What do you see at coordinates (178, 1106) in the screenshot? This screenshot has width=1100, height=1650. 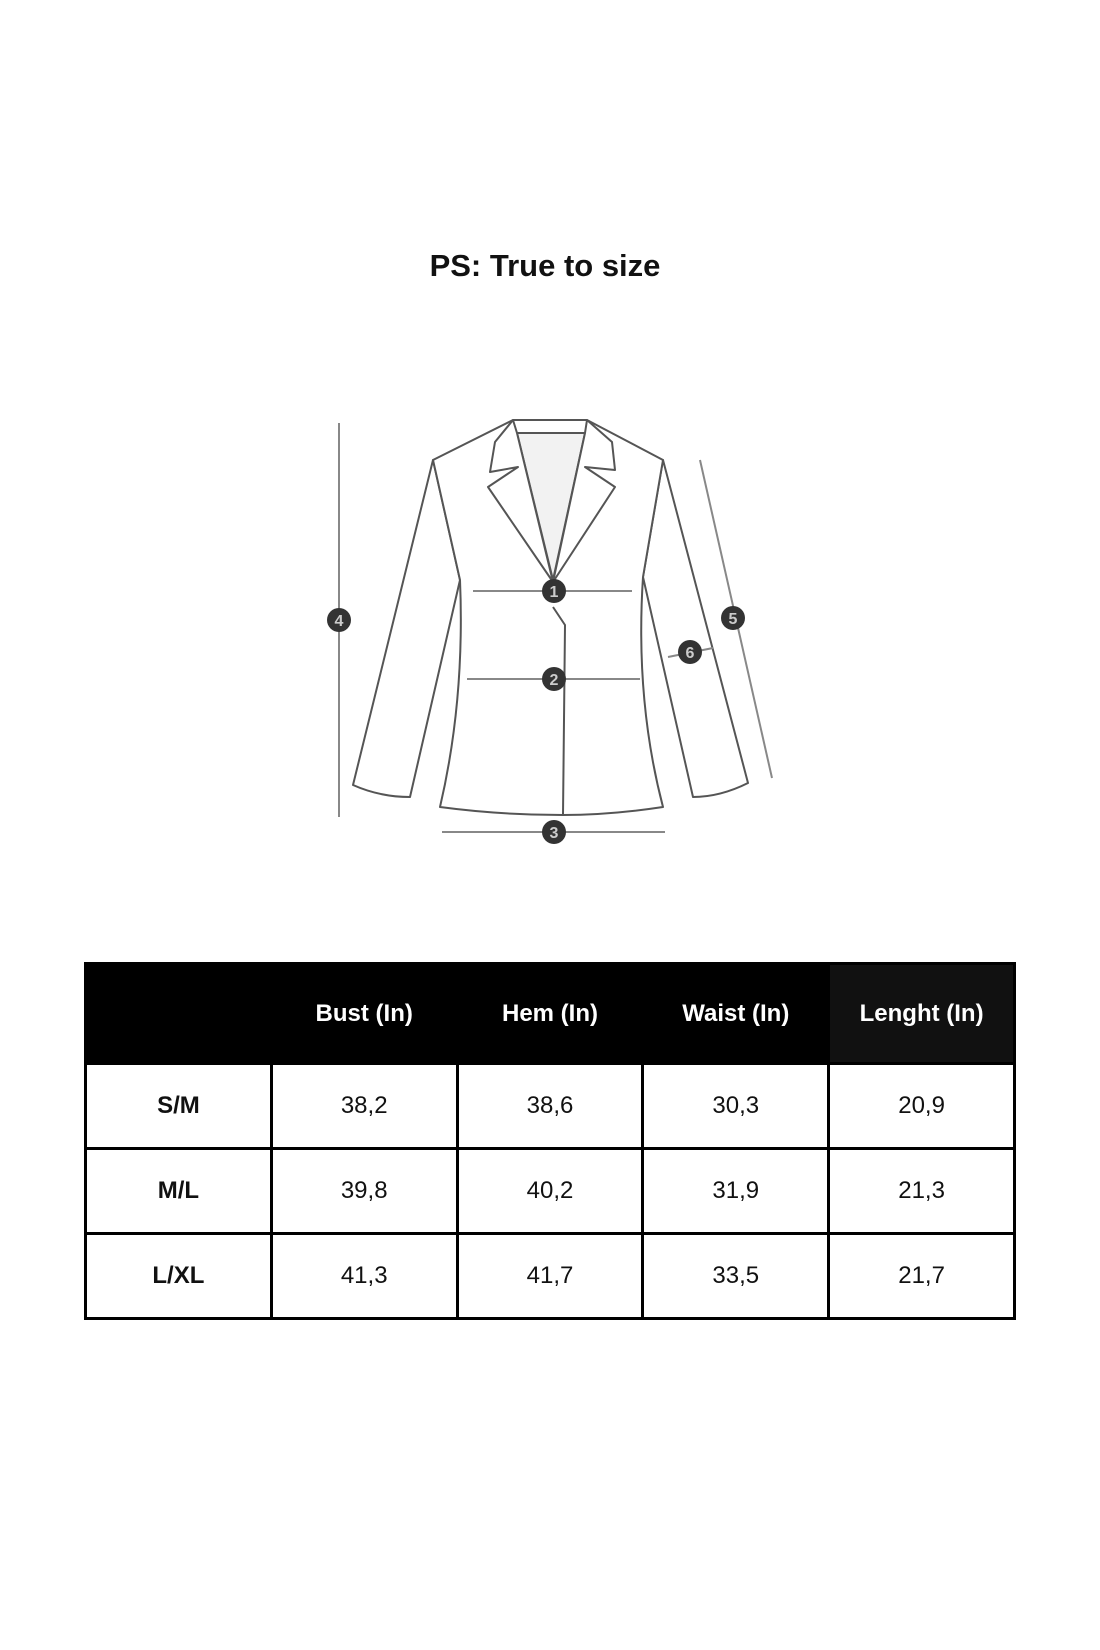 I see `size-label: S/M` at bounding box center [178, 1106].